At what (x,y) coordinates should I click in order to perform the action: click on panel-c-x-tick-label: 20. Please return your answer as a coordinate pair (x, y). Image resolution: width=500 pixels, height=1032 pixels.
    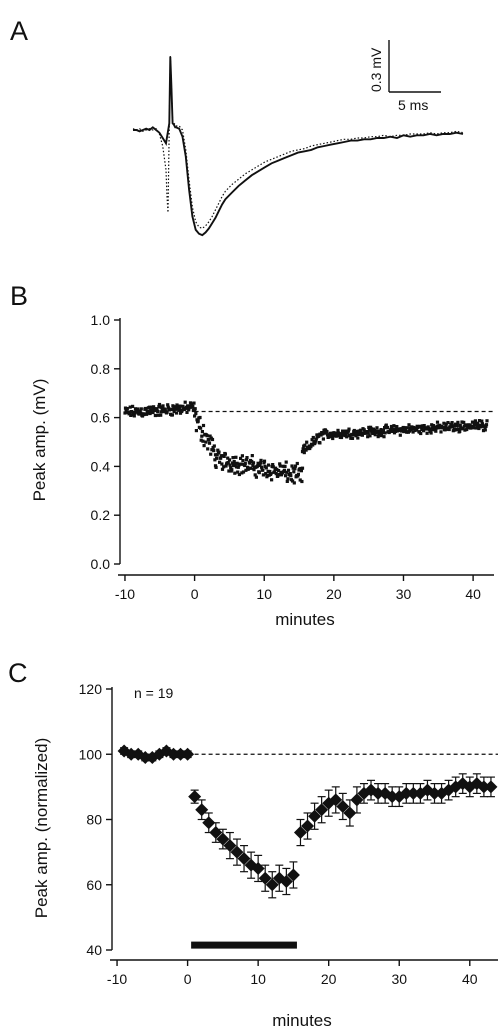
    Looking at the image, I should click on (329, 979).